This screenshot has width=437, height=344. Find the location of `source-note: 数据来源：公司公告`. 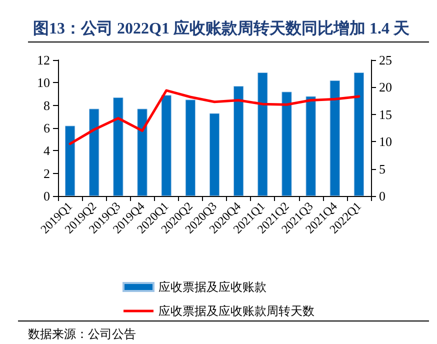

source-note: 数据来源：公司公告 is located at coordinates (82, 334).